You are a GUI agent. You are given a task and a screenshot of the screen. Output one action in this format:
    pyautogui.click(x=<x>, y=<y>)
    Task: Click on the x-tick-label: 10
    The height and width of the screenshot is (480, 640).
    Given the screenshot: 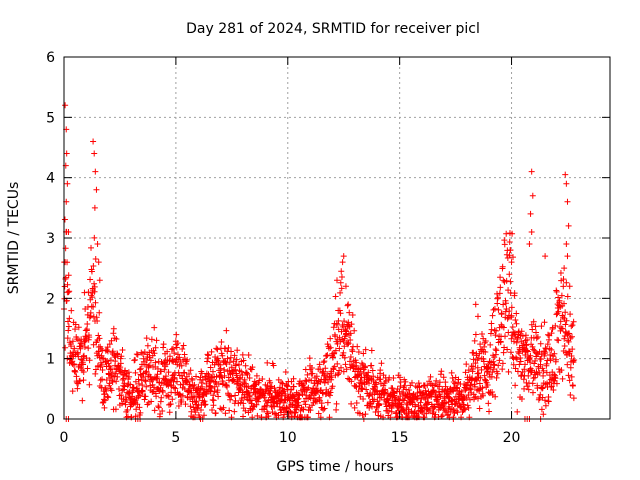 What is the action you would take?
    pyautogui.click(x=288, y=438)
    